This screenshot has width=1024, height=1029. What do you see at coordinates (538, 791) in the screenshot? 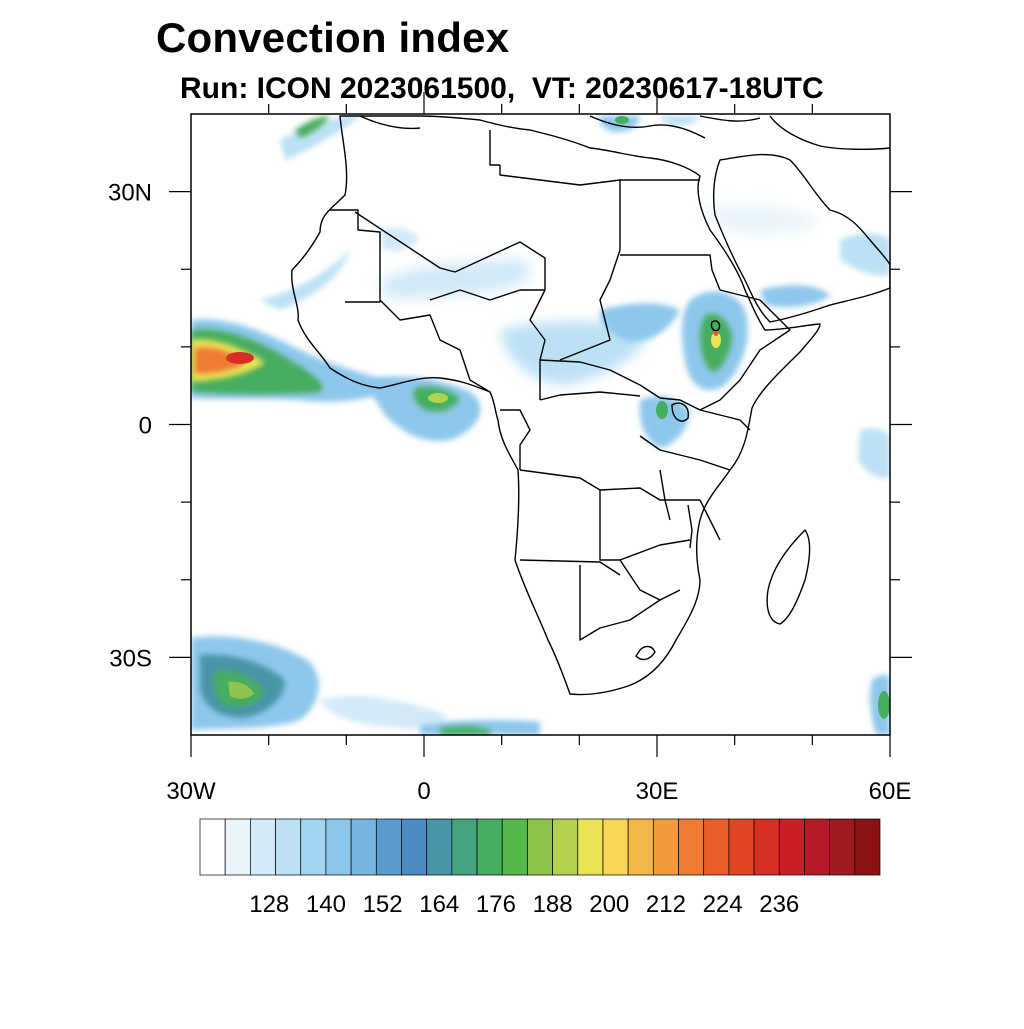
I see `longitude-labels: 30W 0 30E 60E` at bounding box center [538, 791].